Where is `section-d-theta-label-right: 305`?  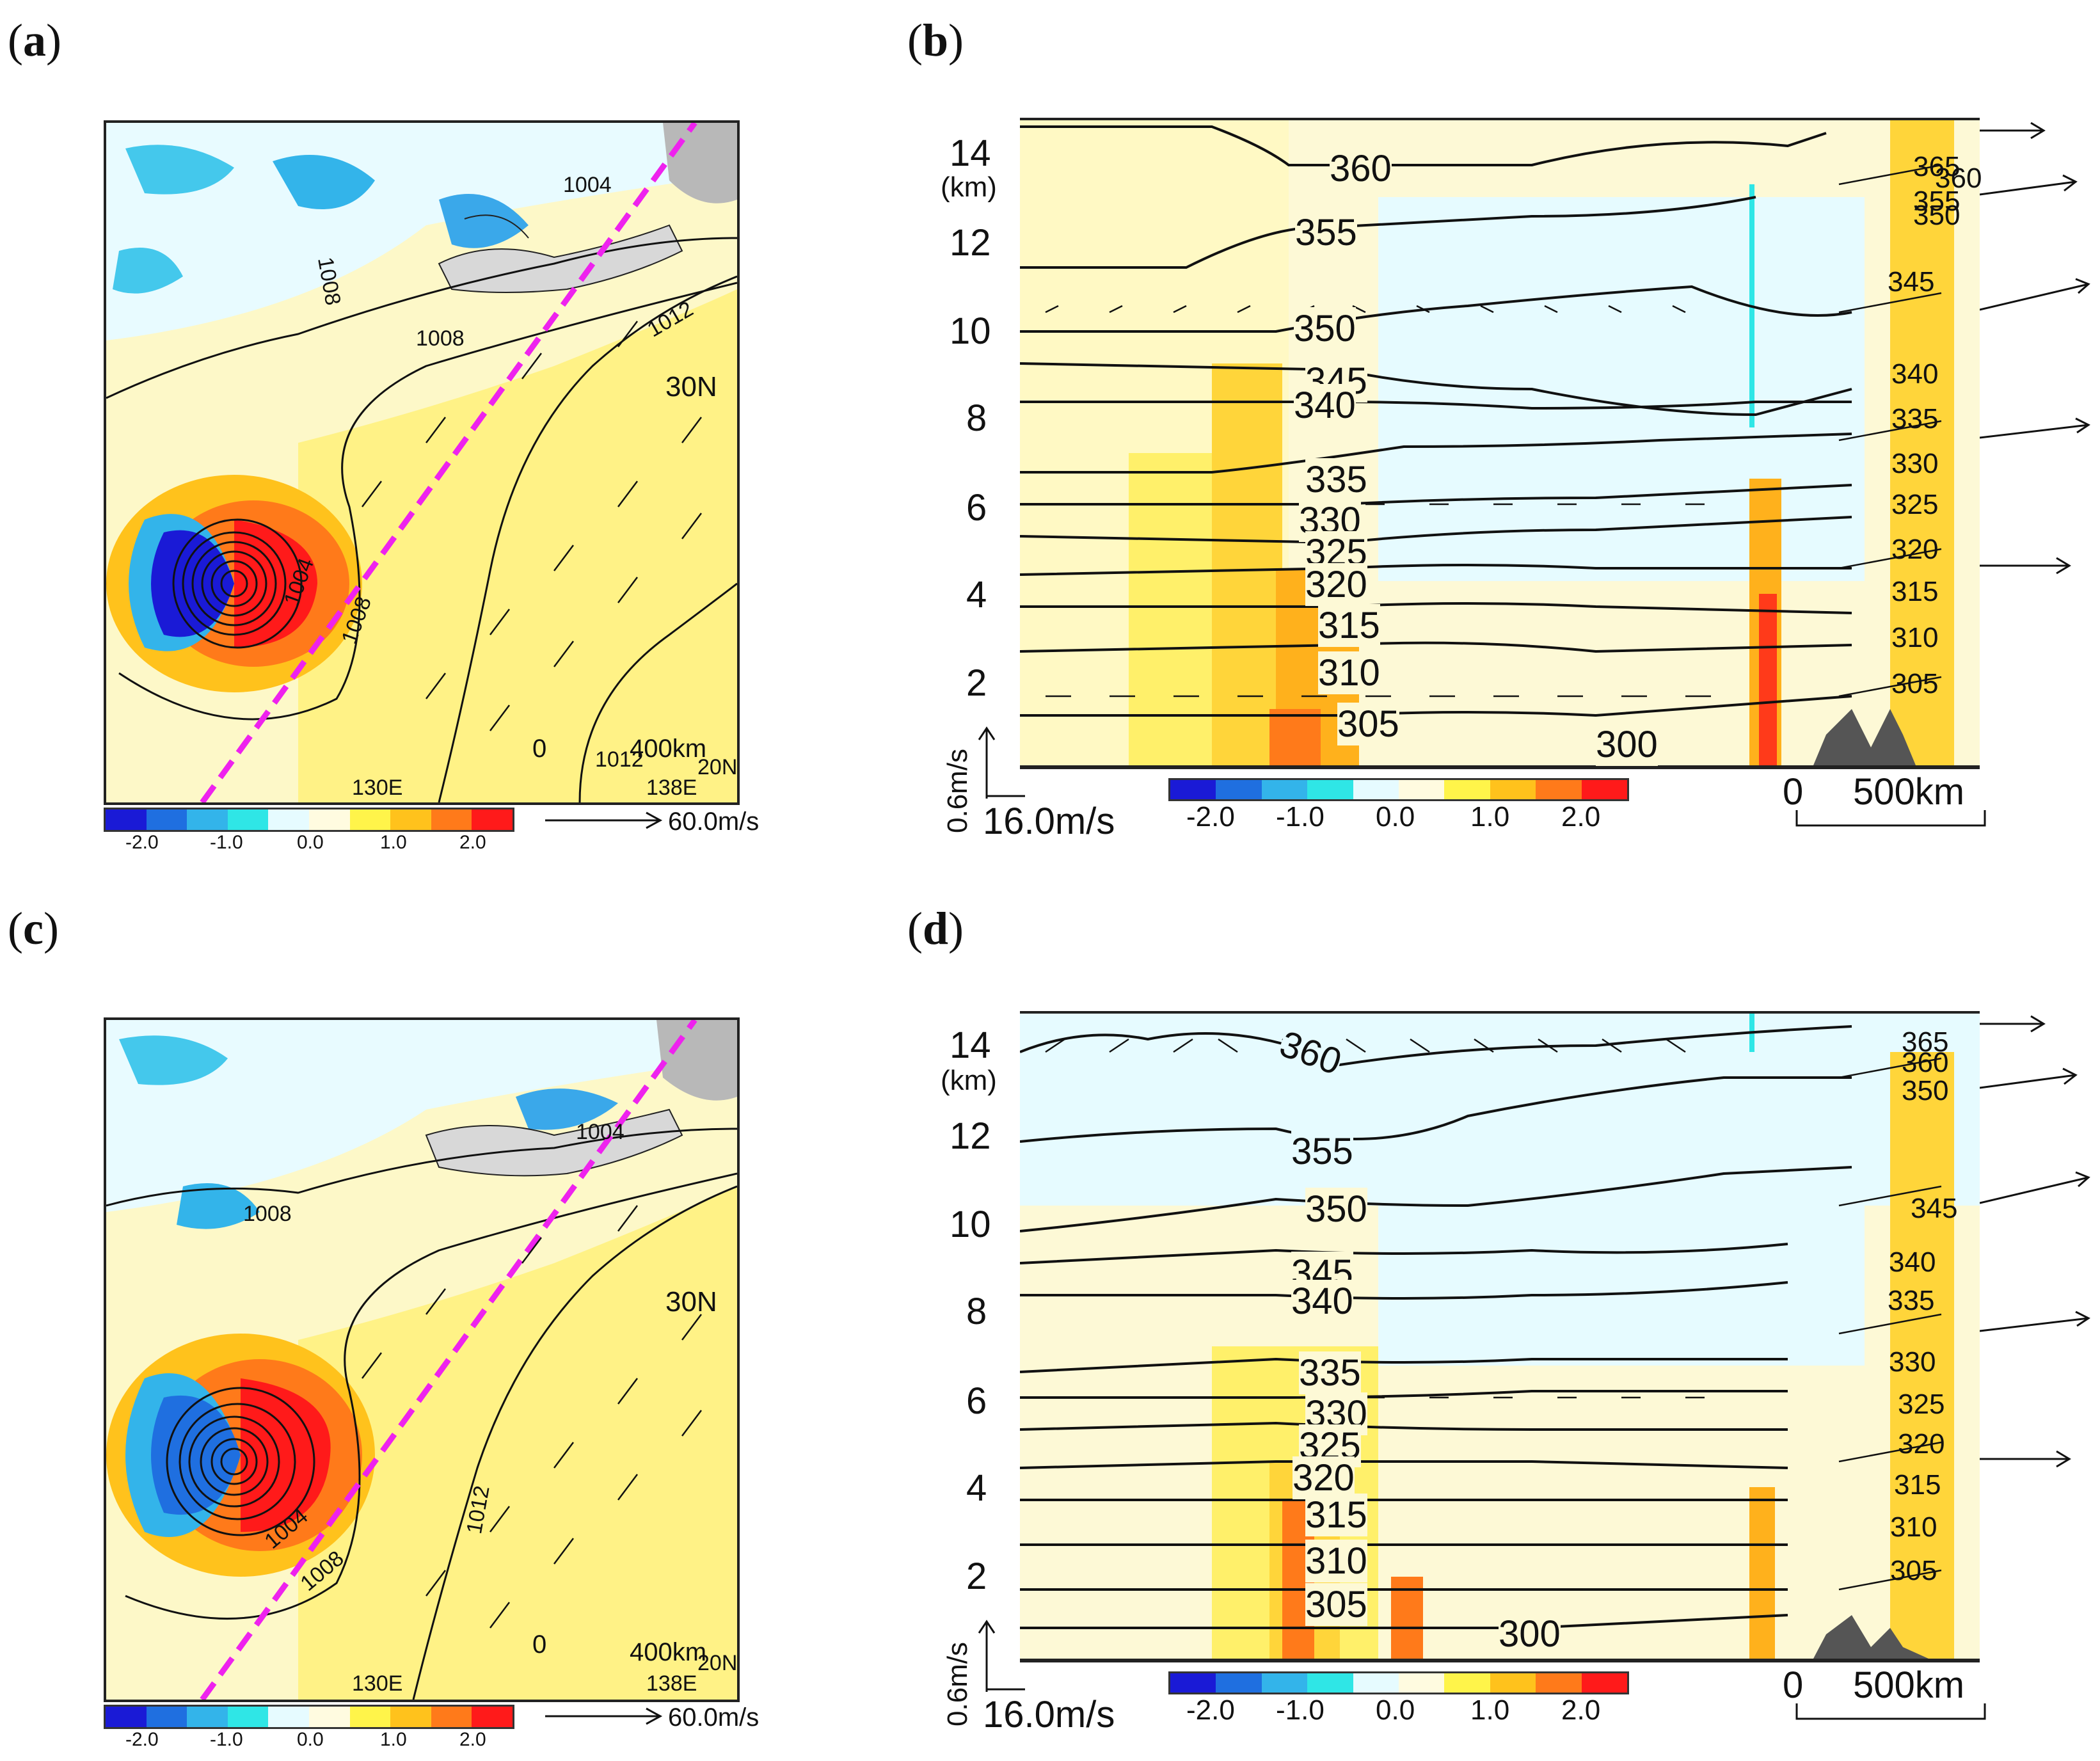 section-d-theta-label-right: 305 is located at coordinates (1914, 1571).